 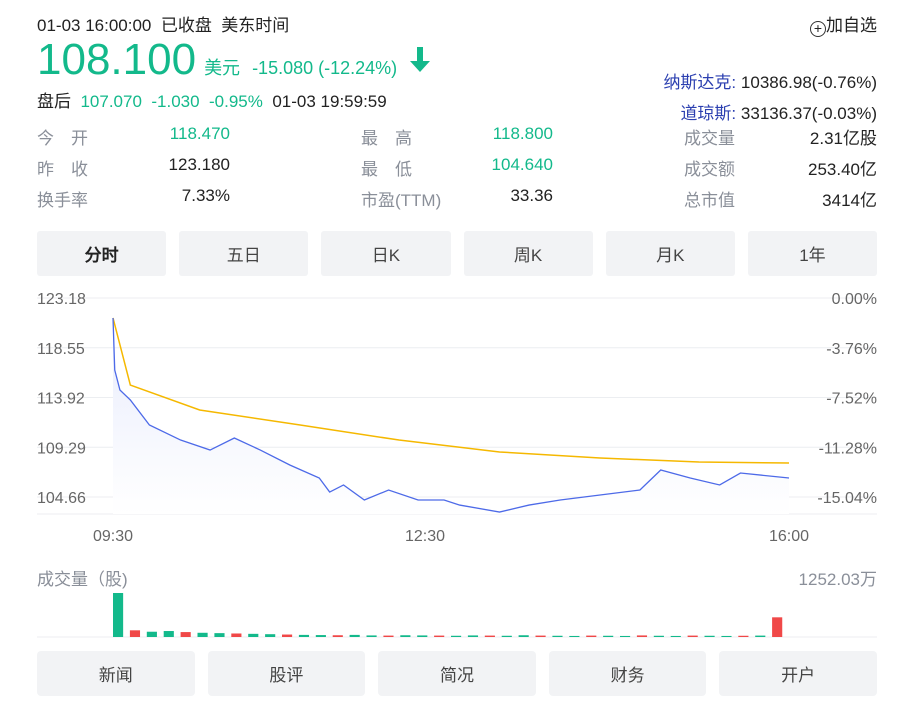 What do you see at coordinates (61, 448) in the screenshot?
I see `y-tick-left: 109.29` at bounding box center [61, 448].